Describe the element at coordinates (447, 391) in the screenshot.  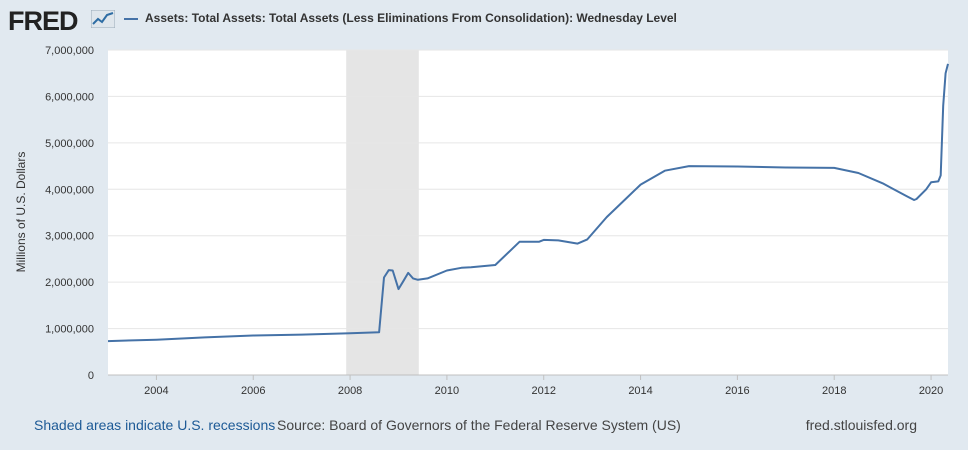
I see `x-tick-label: 2010` at that location.